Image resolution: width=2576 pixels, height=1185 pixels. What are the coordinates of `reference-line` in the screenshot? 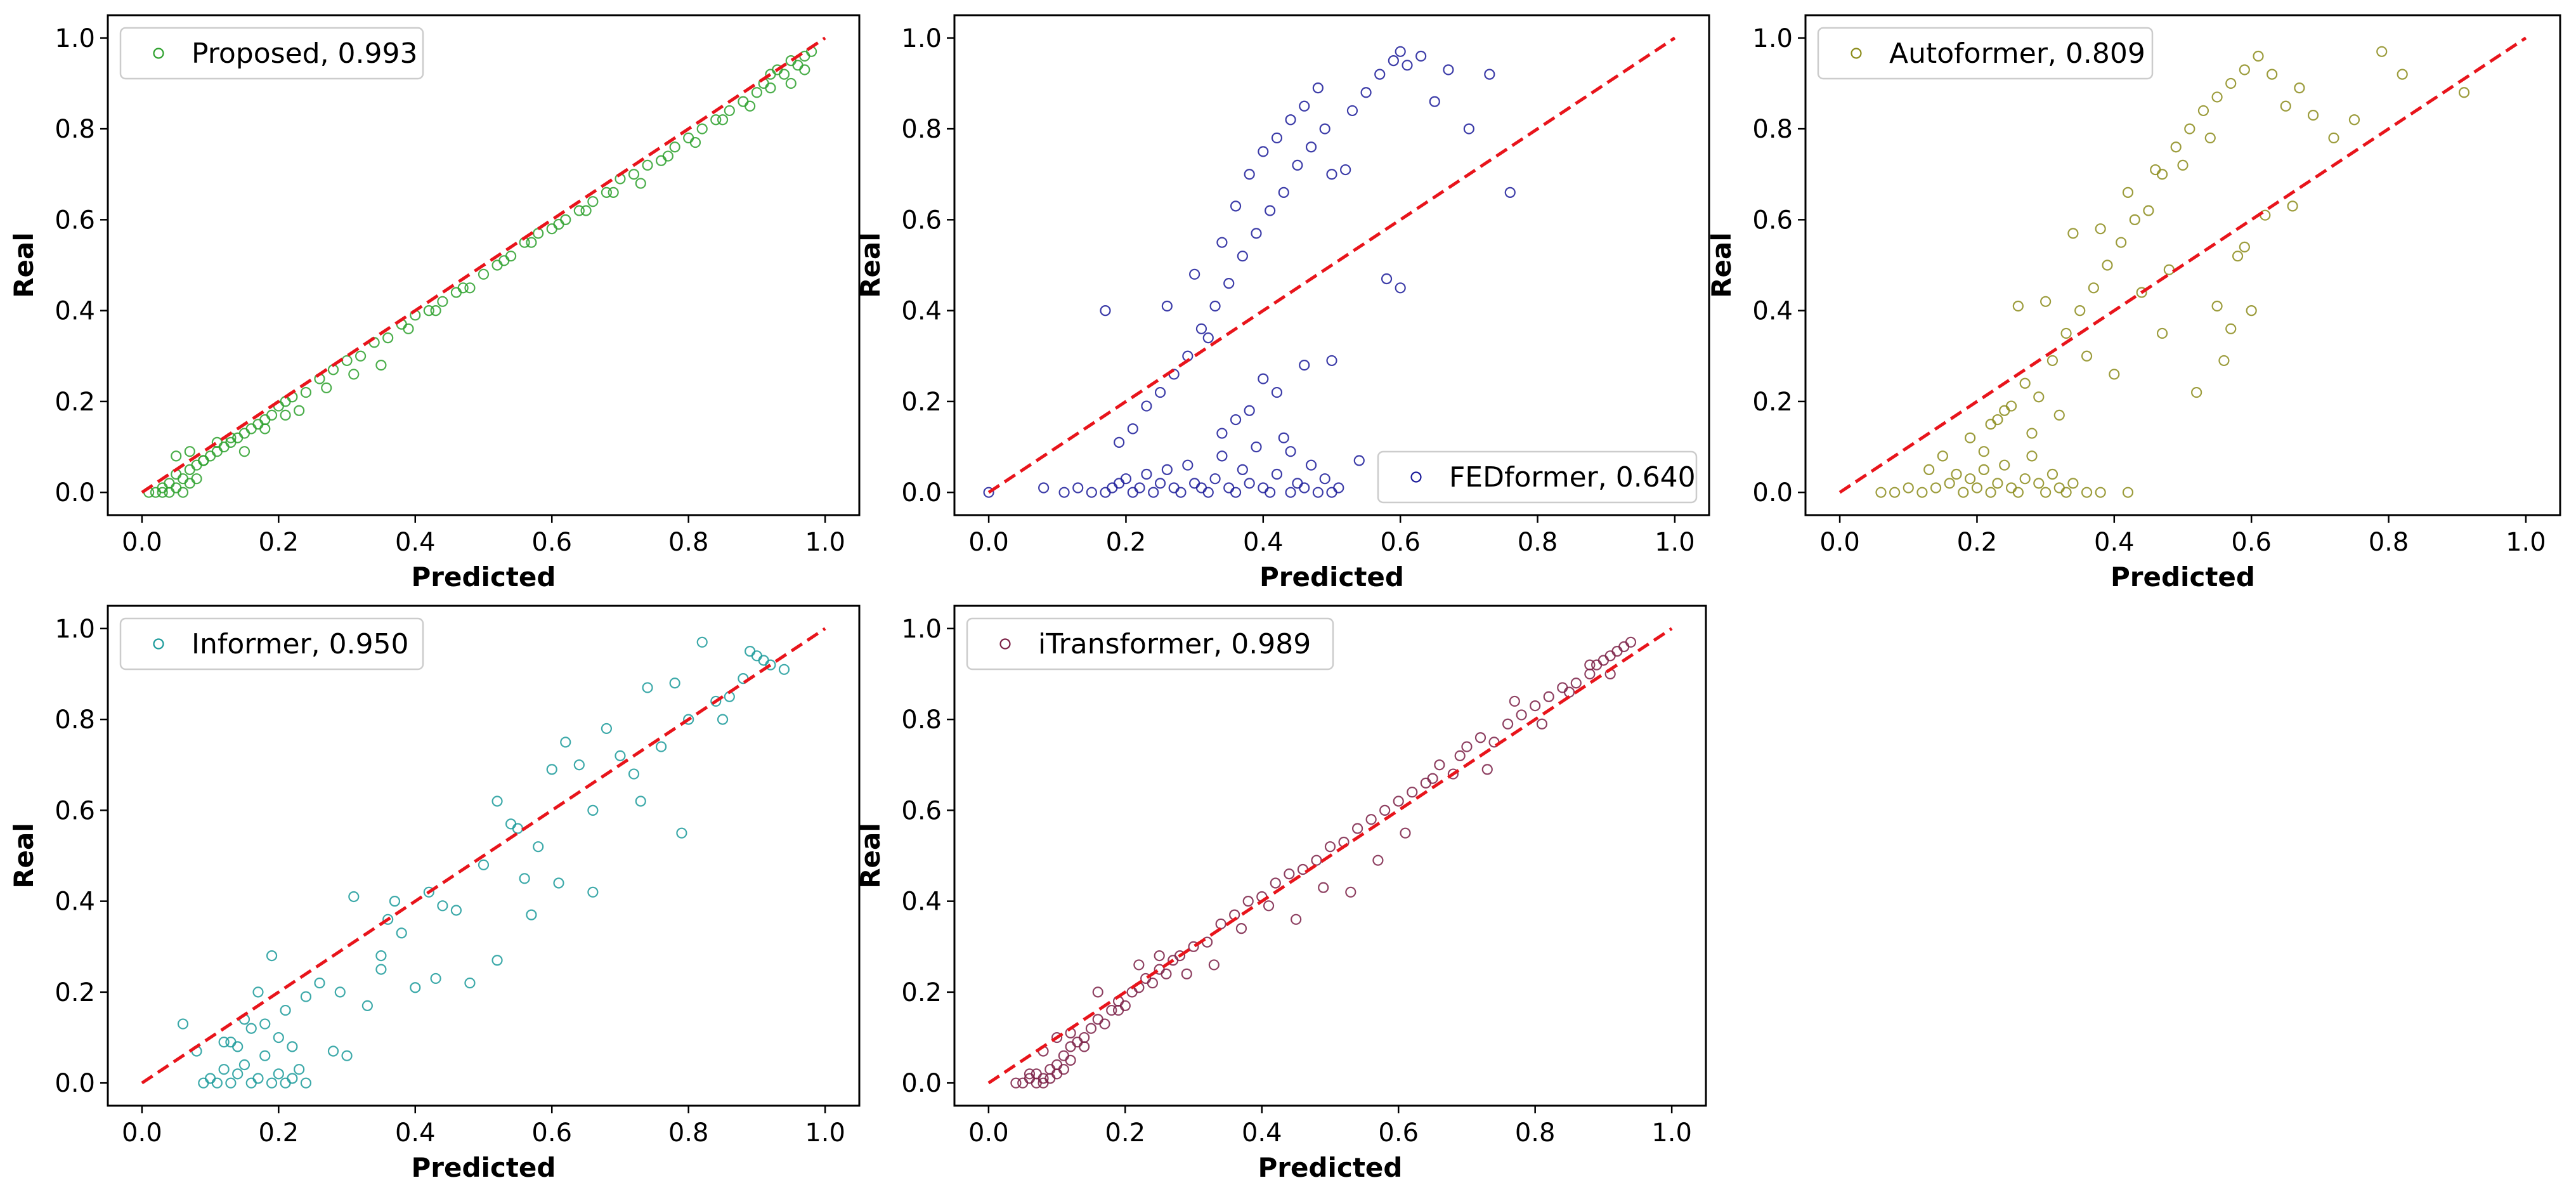 It's located at (1330, 856).